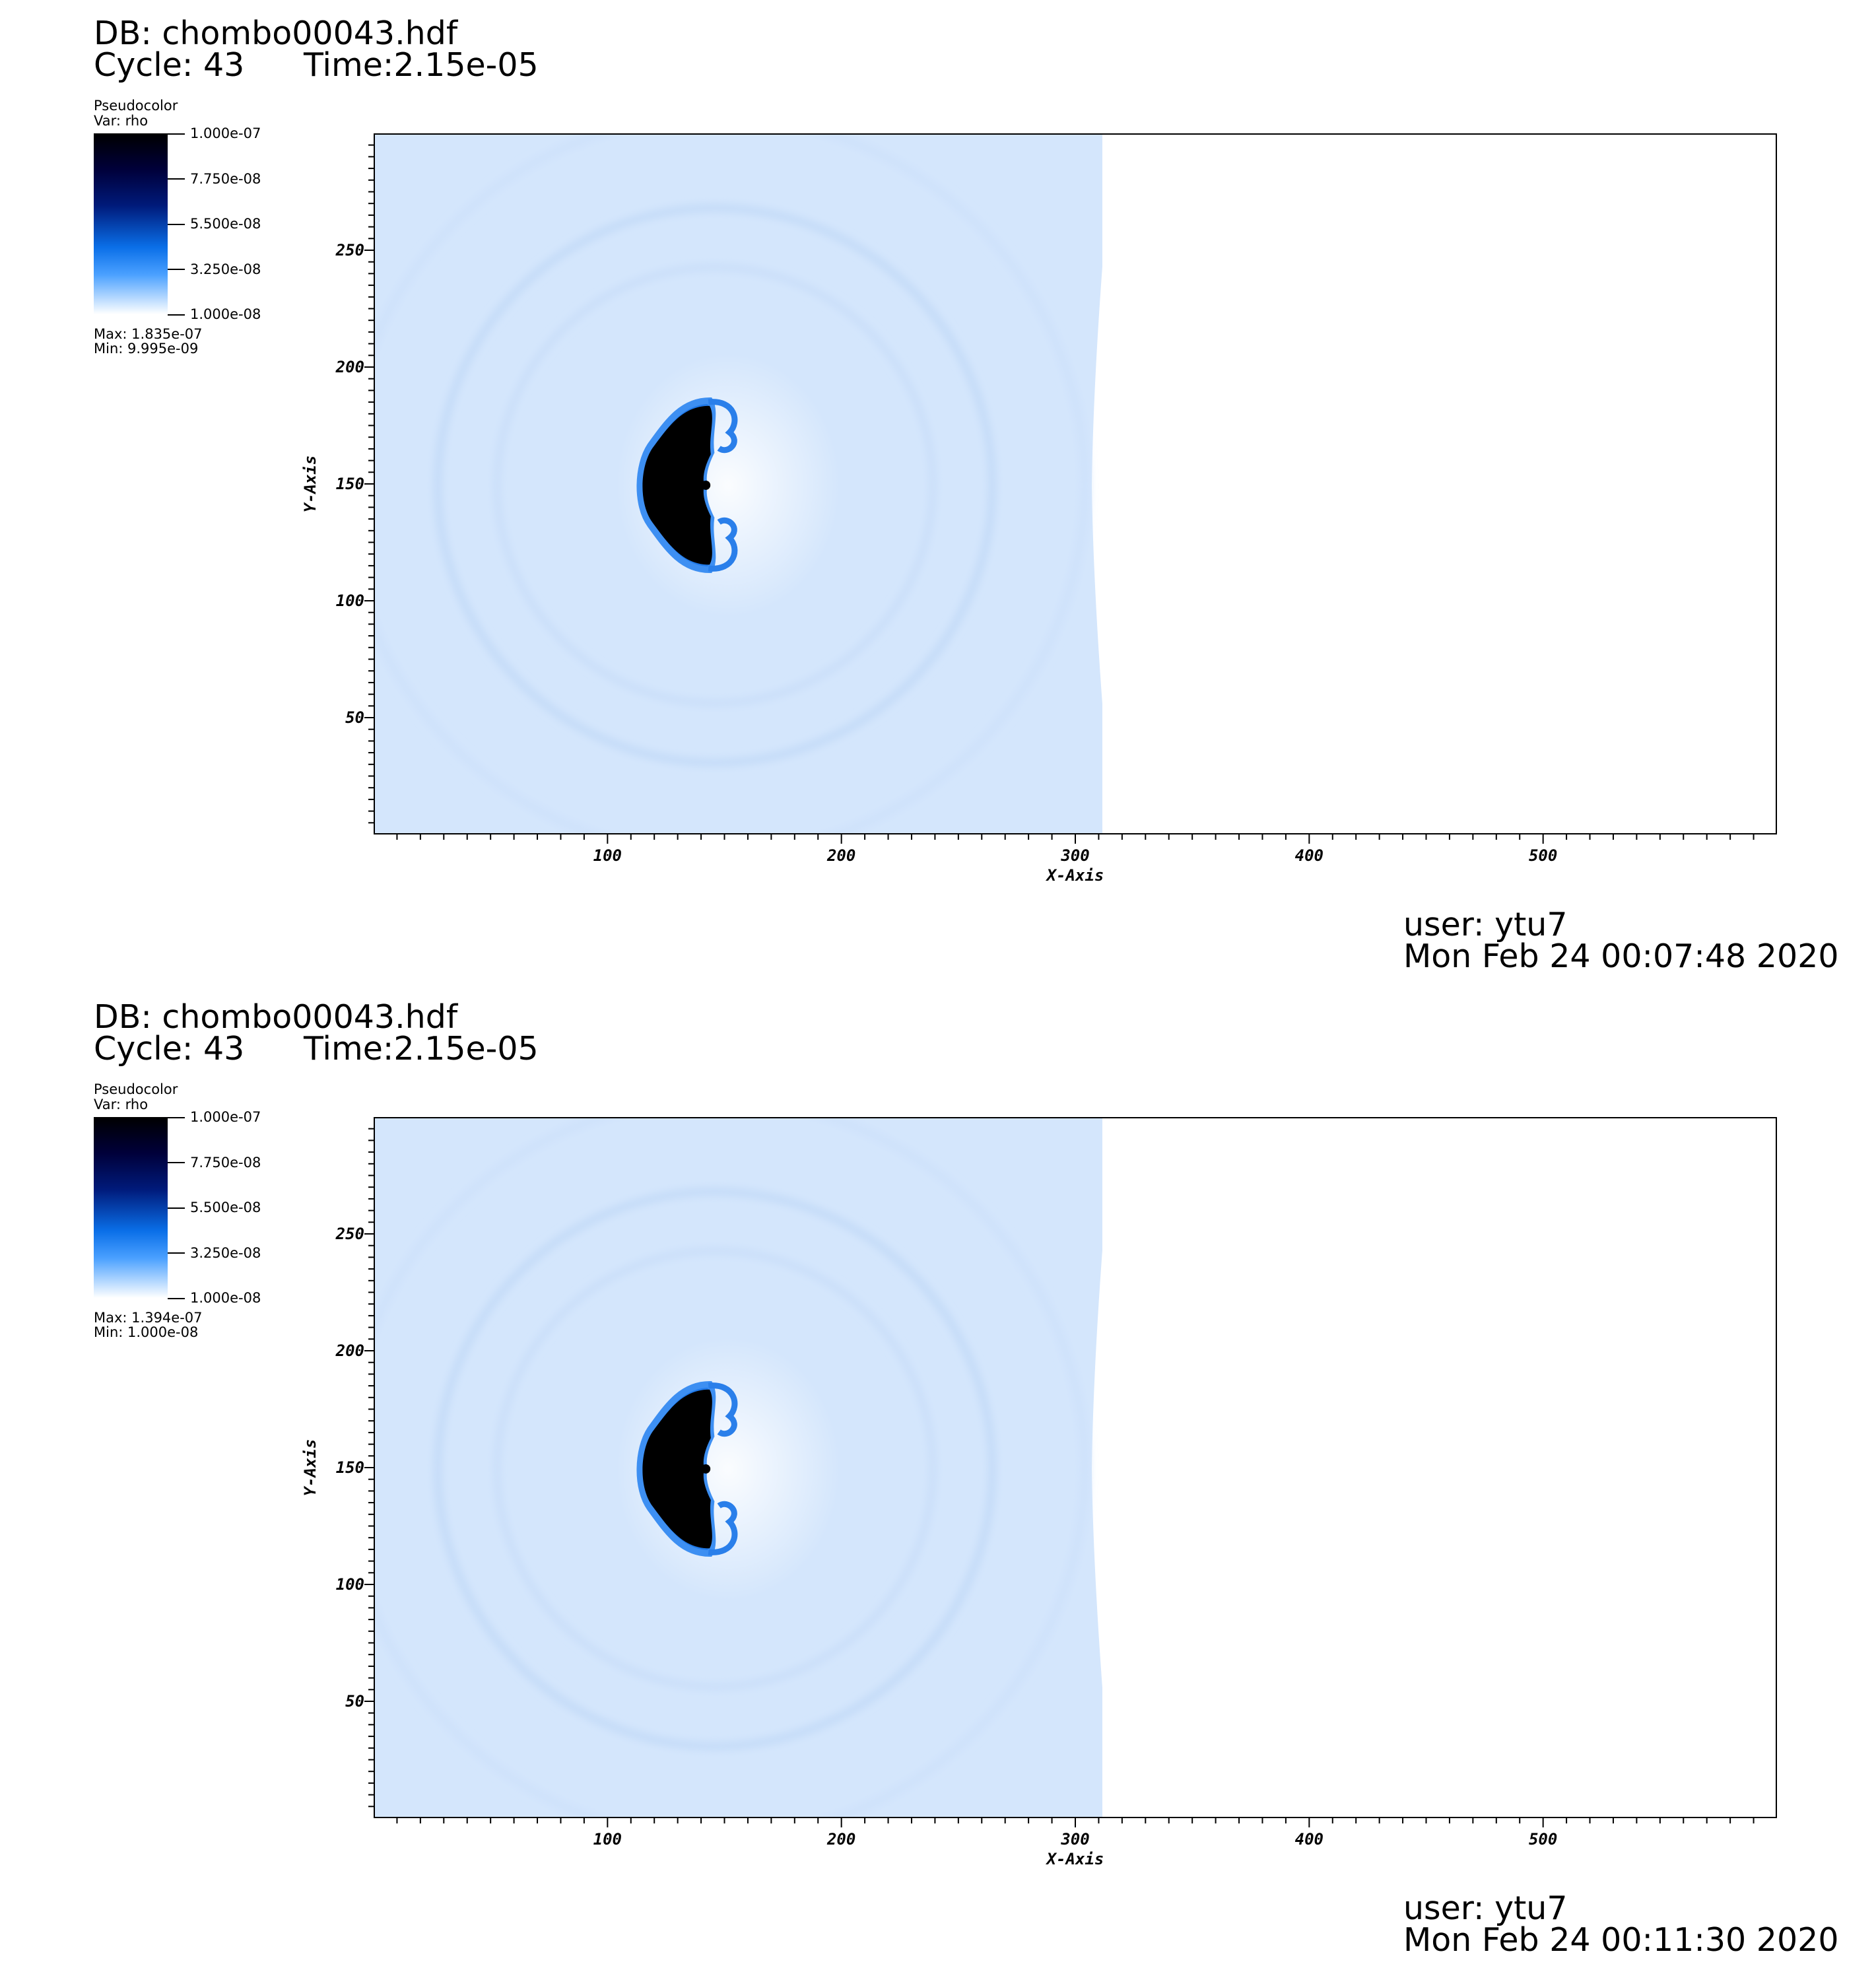 This screenshot has height=1970, width=1876. I want to click on legend-min: Min: 1.000e-08, so click(146, 1332).